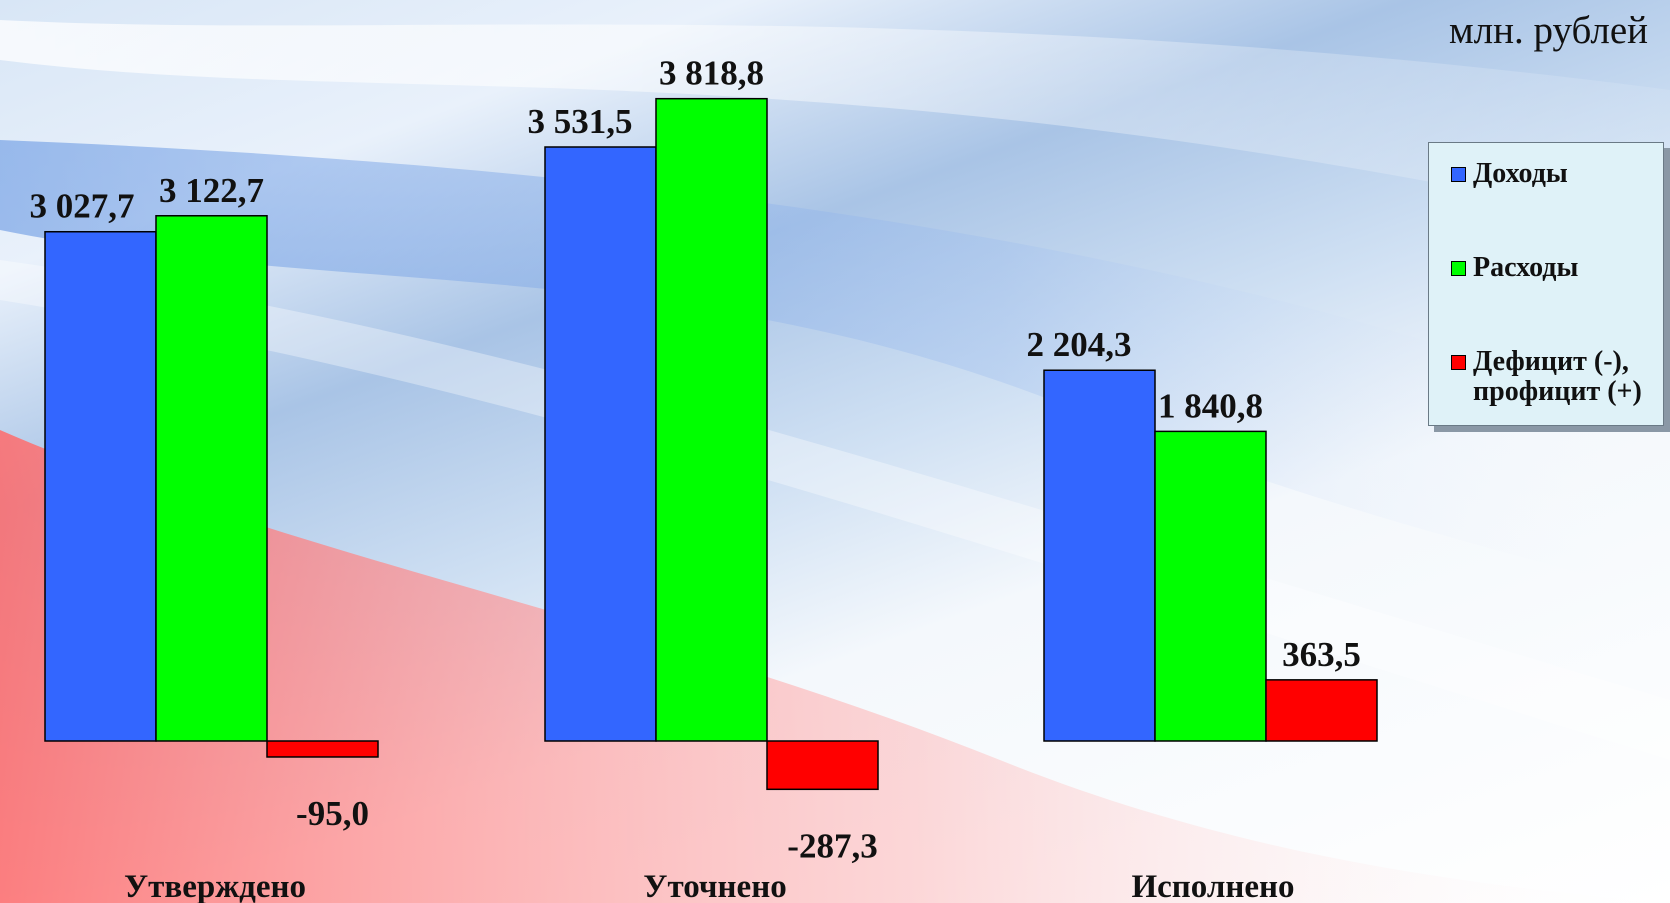 This screenshot has width=1670, height=903. I want to click on legend-swatch-expense, so click(1458, 268).